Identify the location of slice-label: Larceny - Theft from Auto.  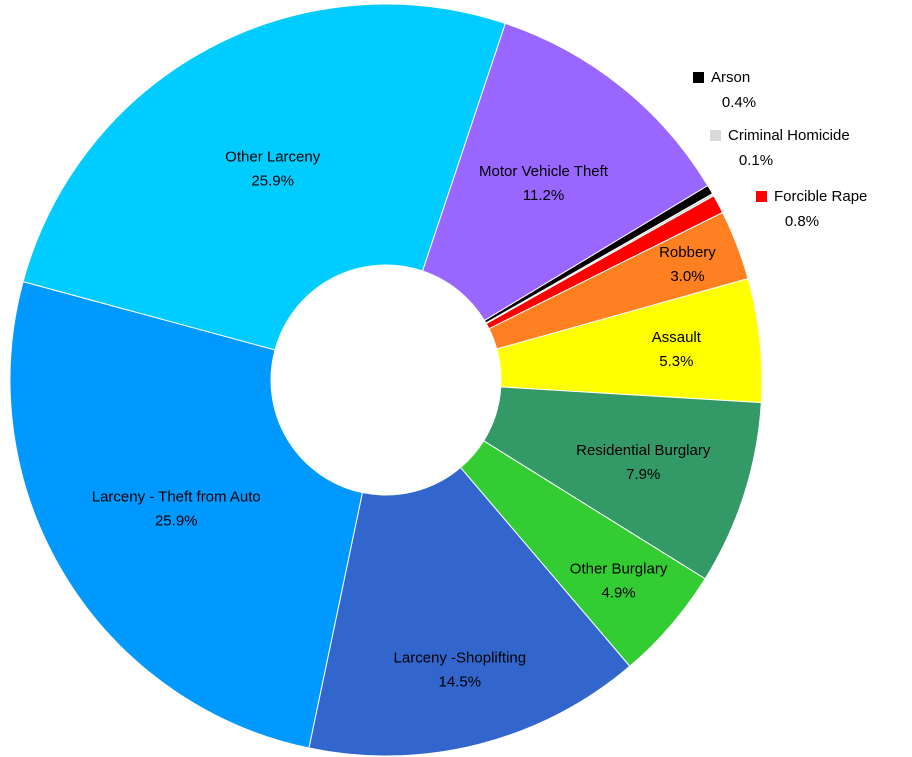
(176, 497).